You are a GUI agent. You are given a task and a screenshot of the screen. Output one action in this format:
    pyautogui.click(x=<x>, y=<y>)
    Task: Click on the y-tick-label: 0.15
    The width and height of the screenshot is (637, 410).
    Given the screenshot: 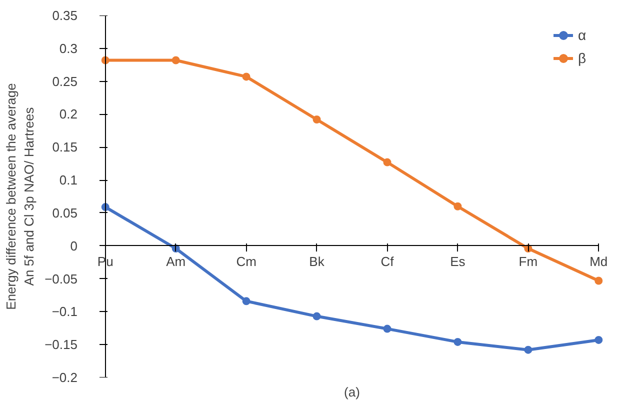 What is the action you would take?
    pyautogui.click(x=65, y=147)
    